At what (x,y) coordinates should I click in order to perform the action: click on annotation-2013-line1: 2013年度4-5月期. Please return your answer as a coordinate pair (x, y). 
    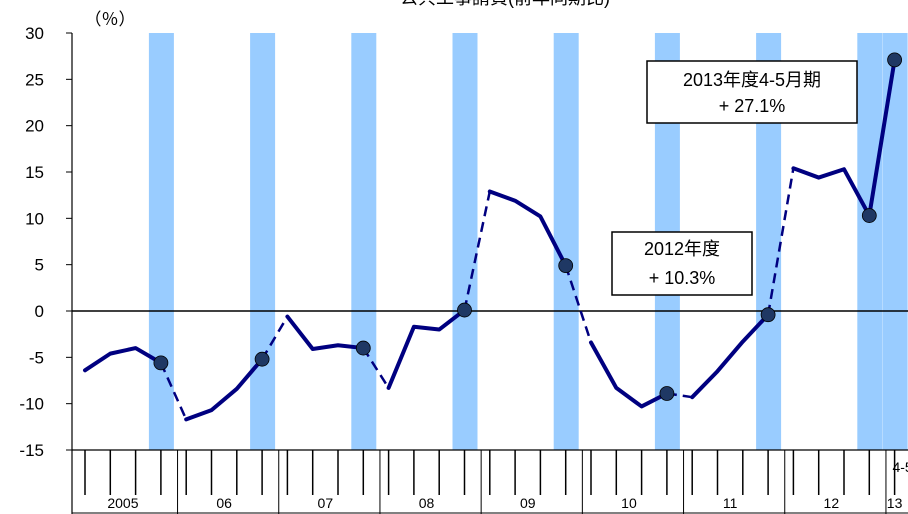
    Looking at the image, I should click on (752, 80).